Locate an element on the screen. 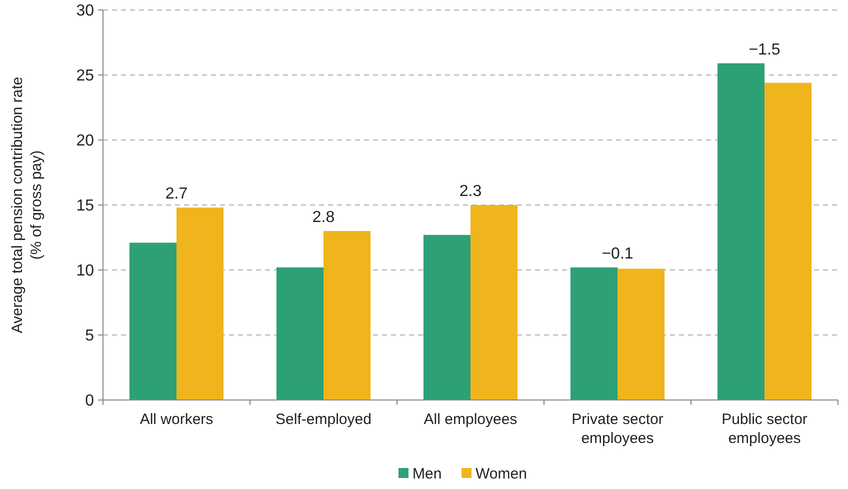  annotation: −1.5 is located at coordinates (764, 49).